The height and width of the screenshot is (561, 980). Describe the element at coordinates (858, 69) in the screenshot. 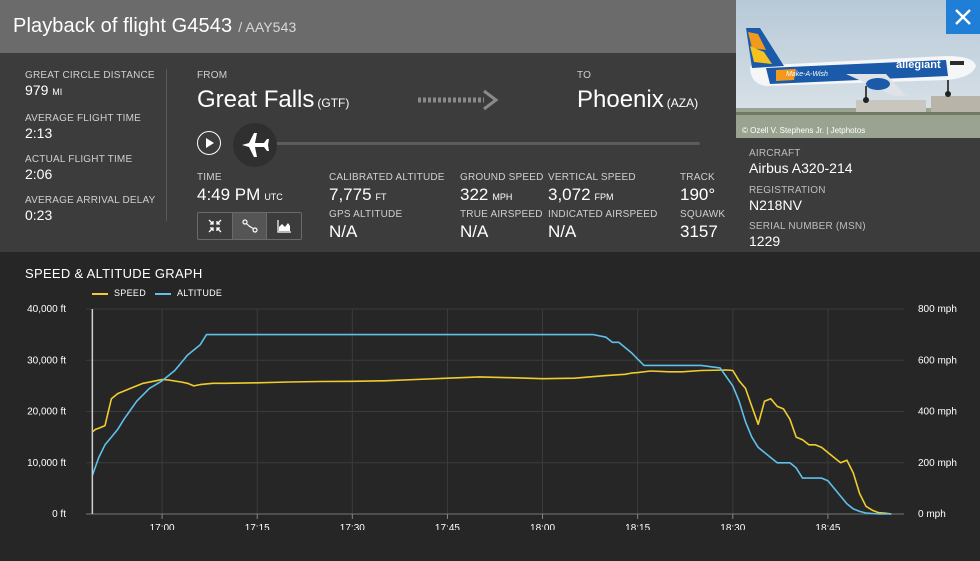

I see `aircraft-photo-image: allegiant Make-A-Wish` at that location.